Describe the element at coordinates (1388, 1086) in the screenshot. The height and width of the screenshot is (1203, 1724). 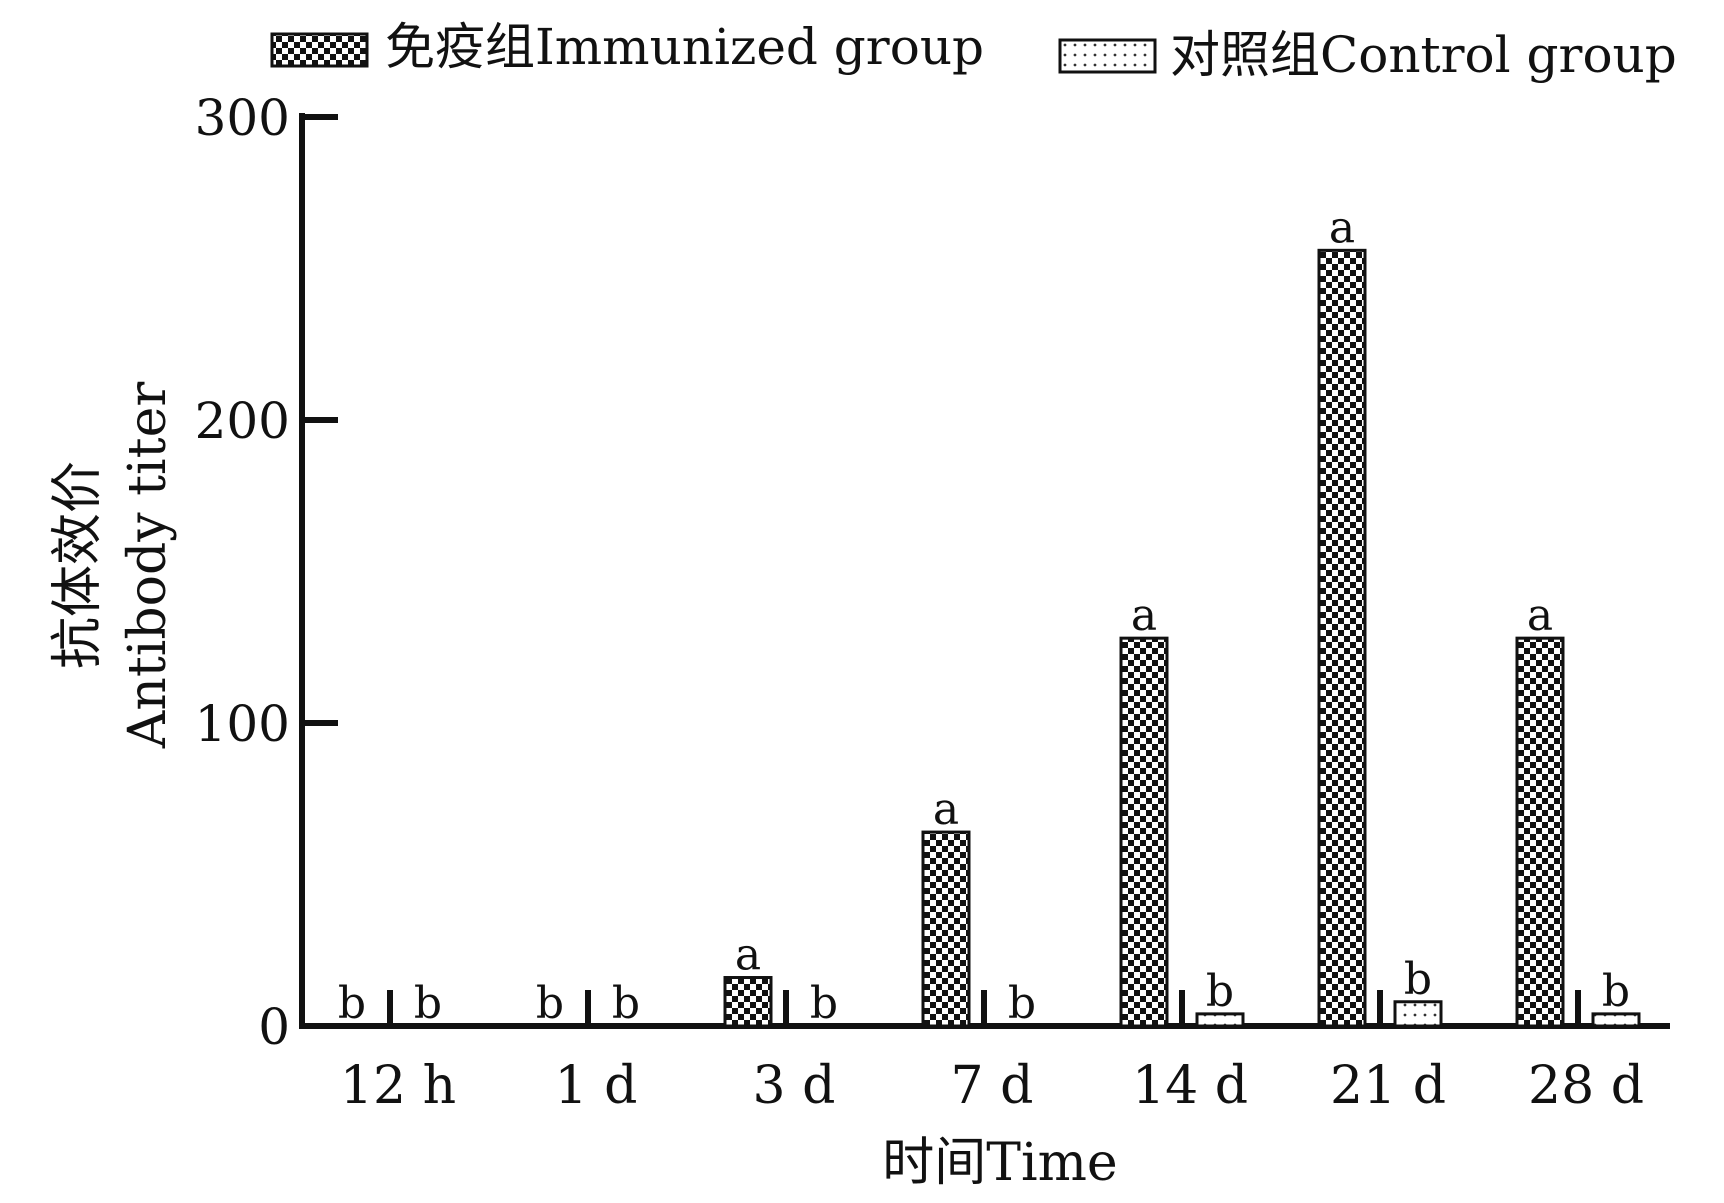
I see `x-tick-label: 21 d` at that location.